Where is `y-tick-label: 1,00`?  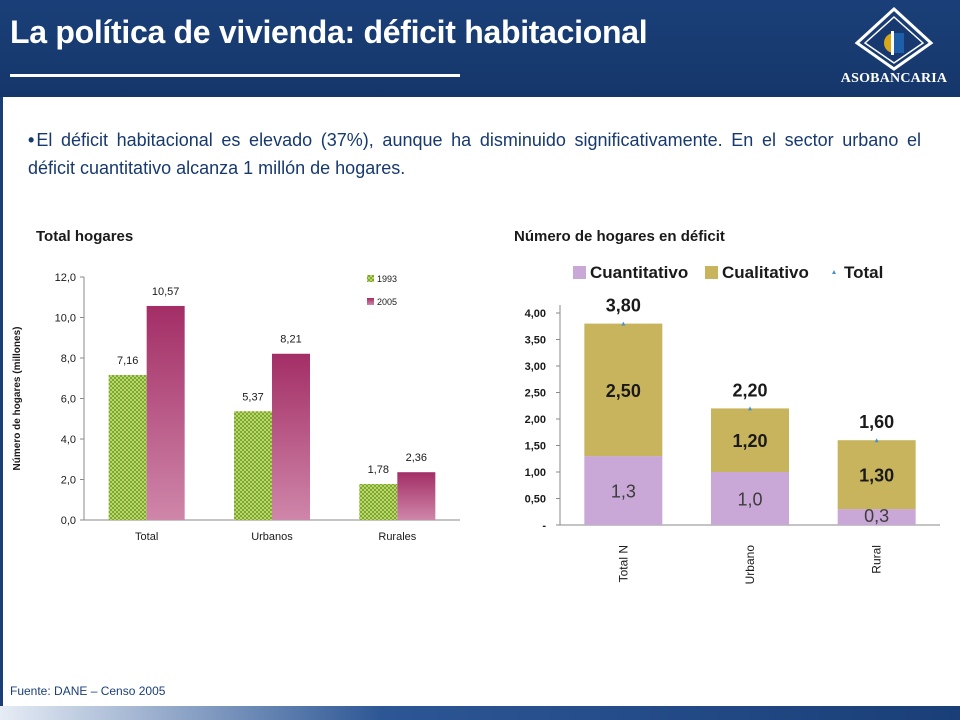 y-tick-label: 1,00 is located at coordinates (535, 473).